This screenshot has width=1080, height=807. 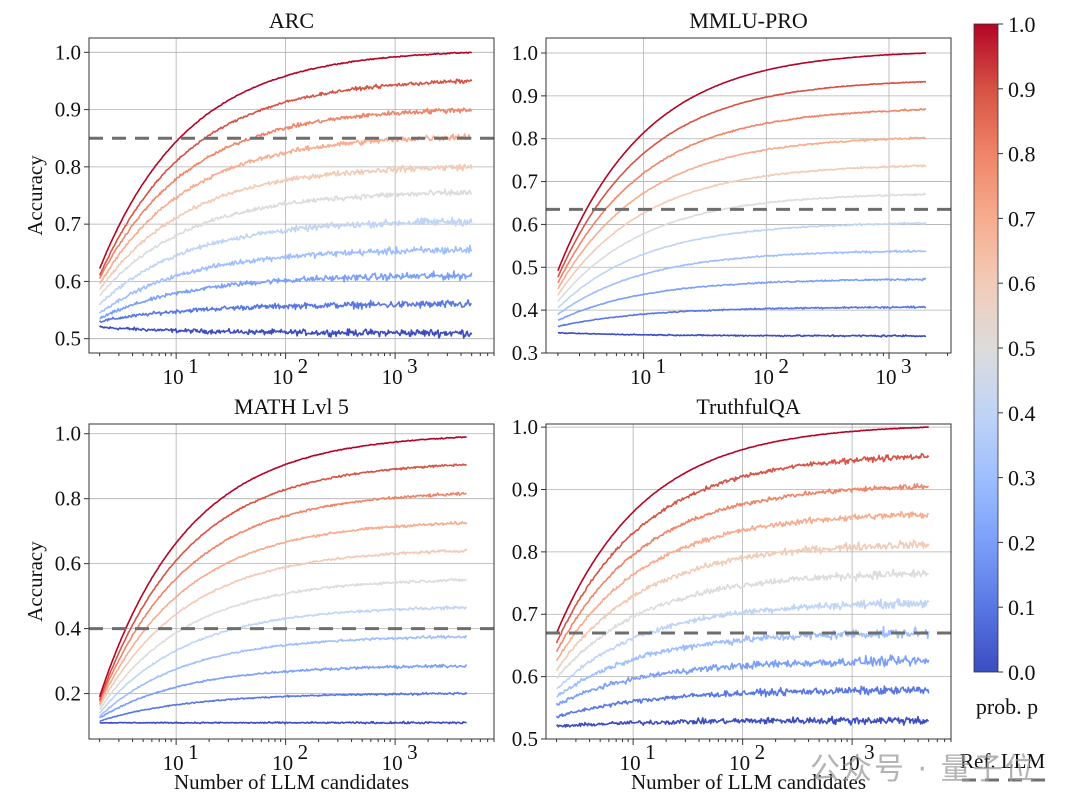 I want to click on legend: Ref. LLM, so click(x=1005, y=765).